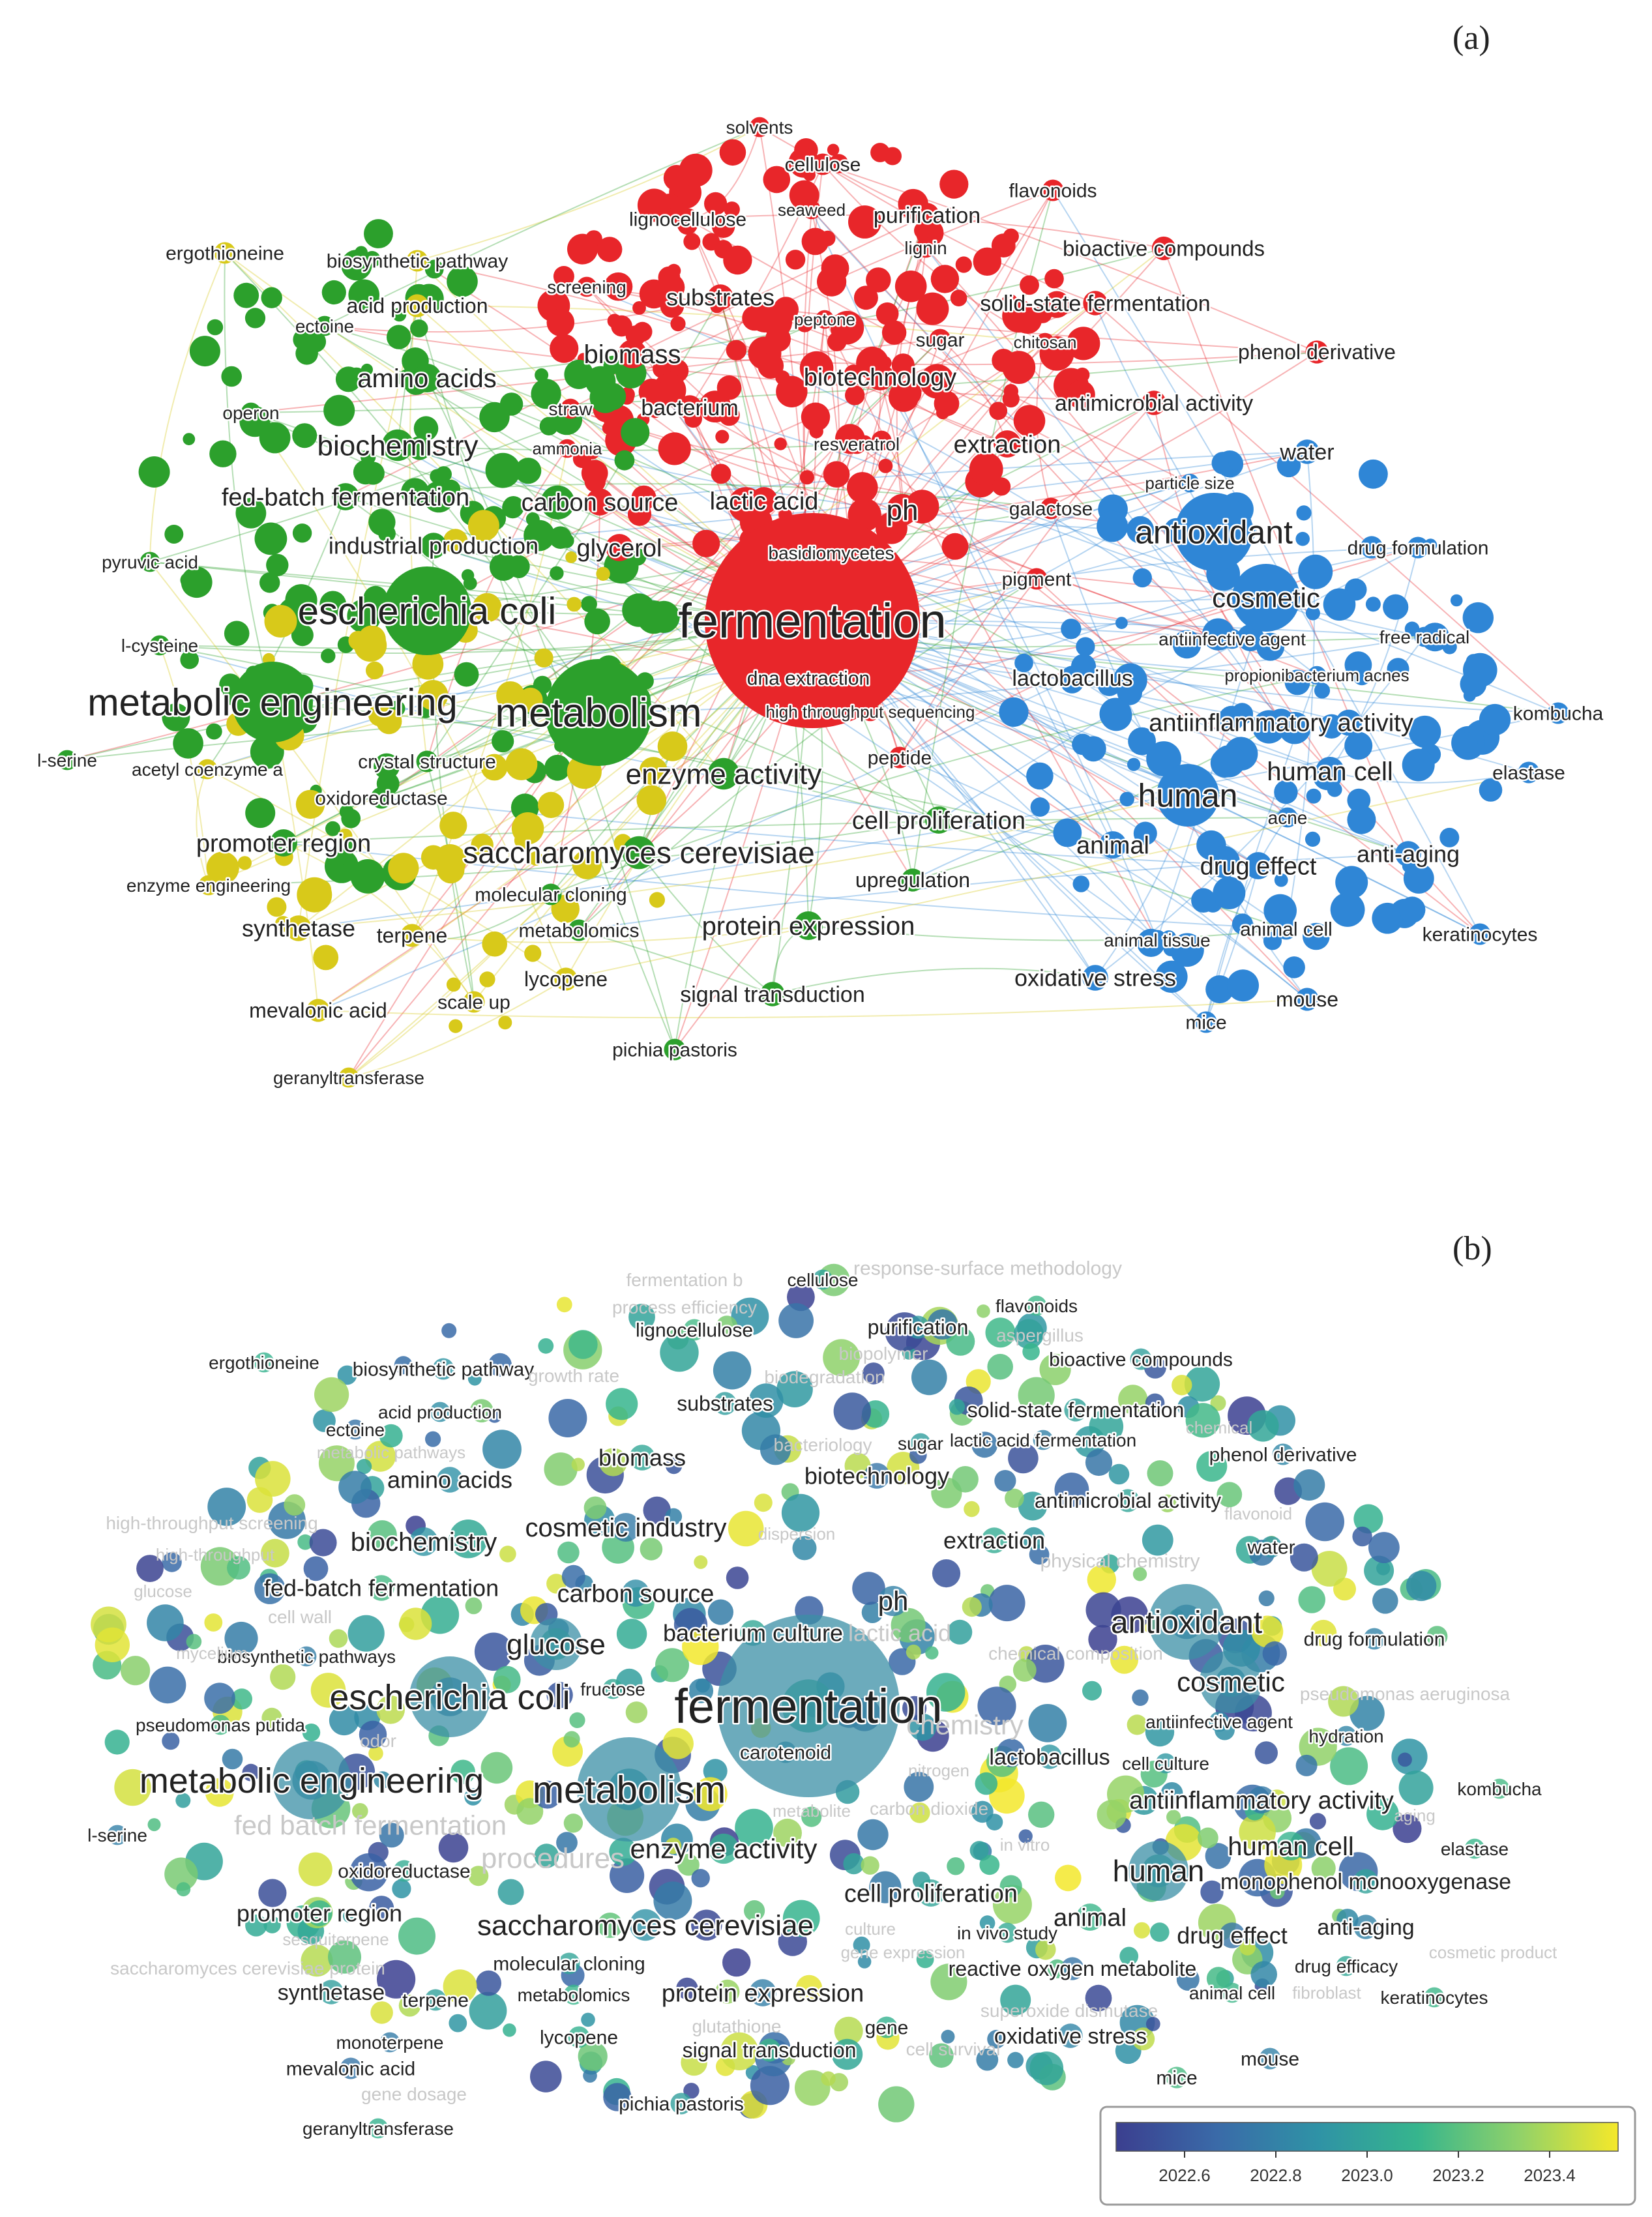 This screenshot has height=2217, width=1652. Describe the element at coordinates (753, 1634) in the screenshot. I see `term-label-bacterium-culture: bacterium culture` at that location.